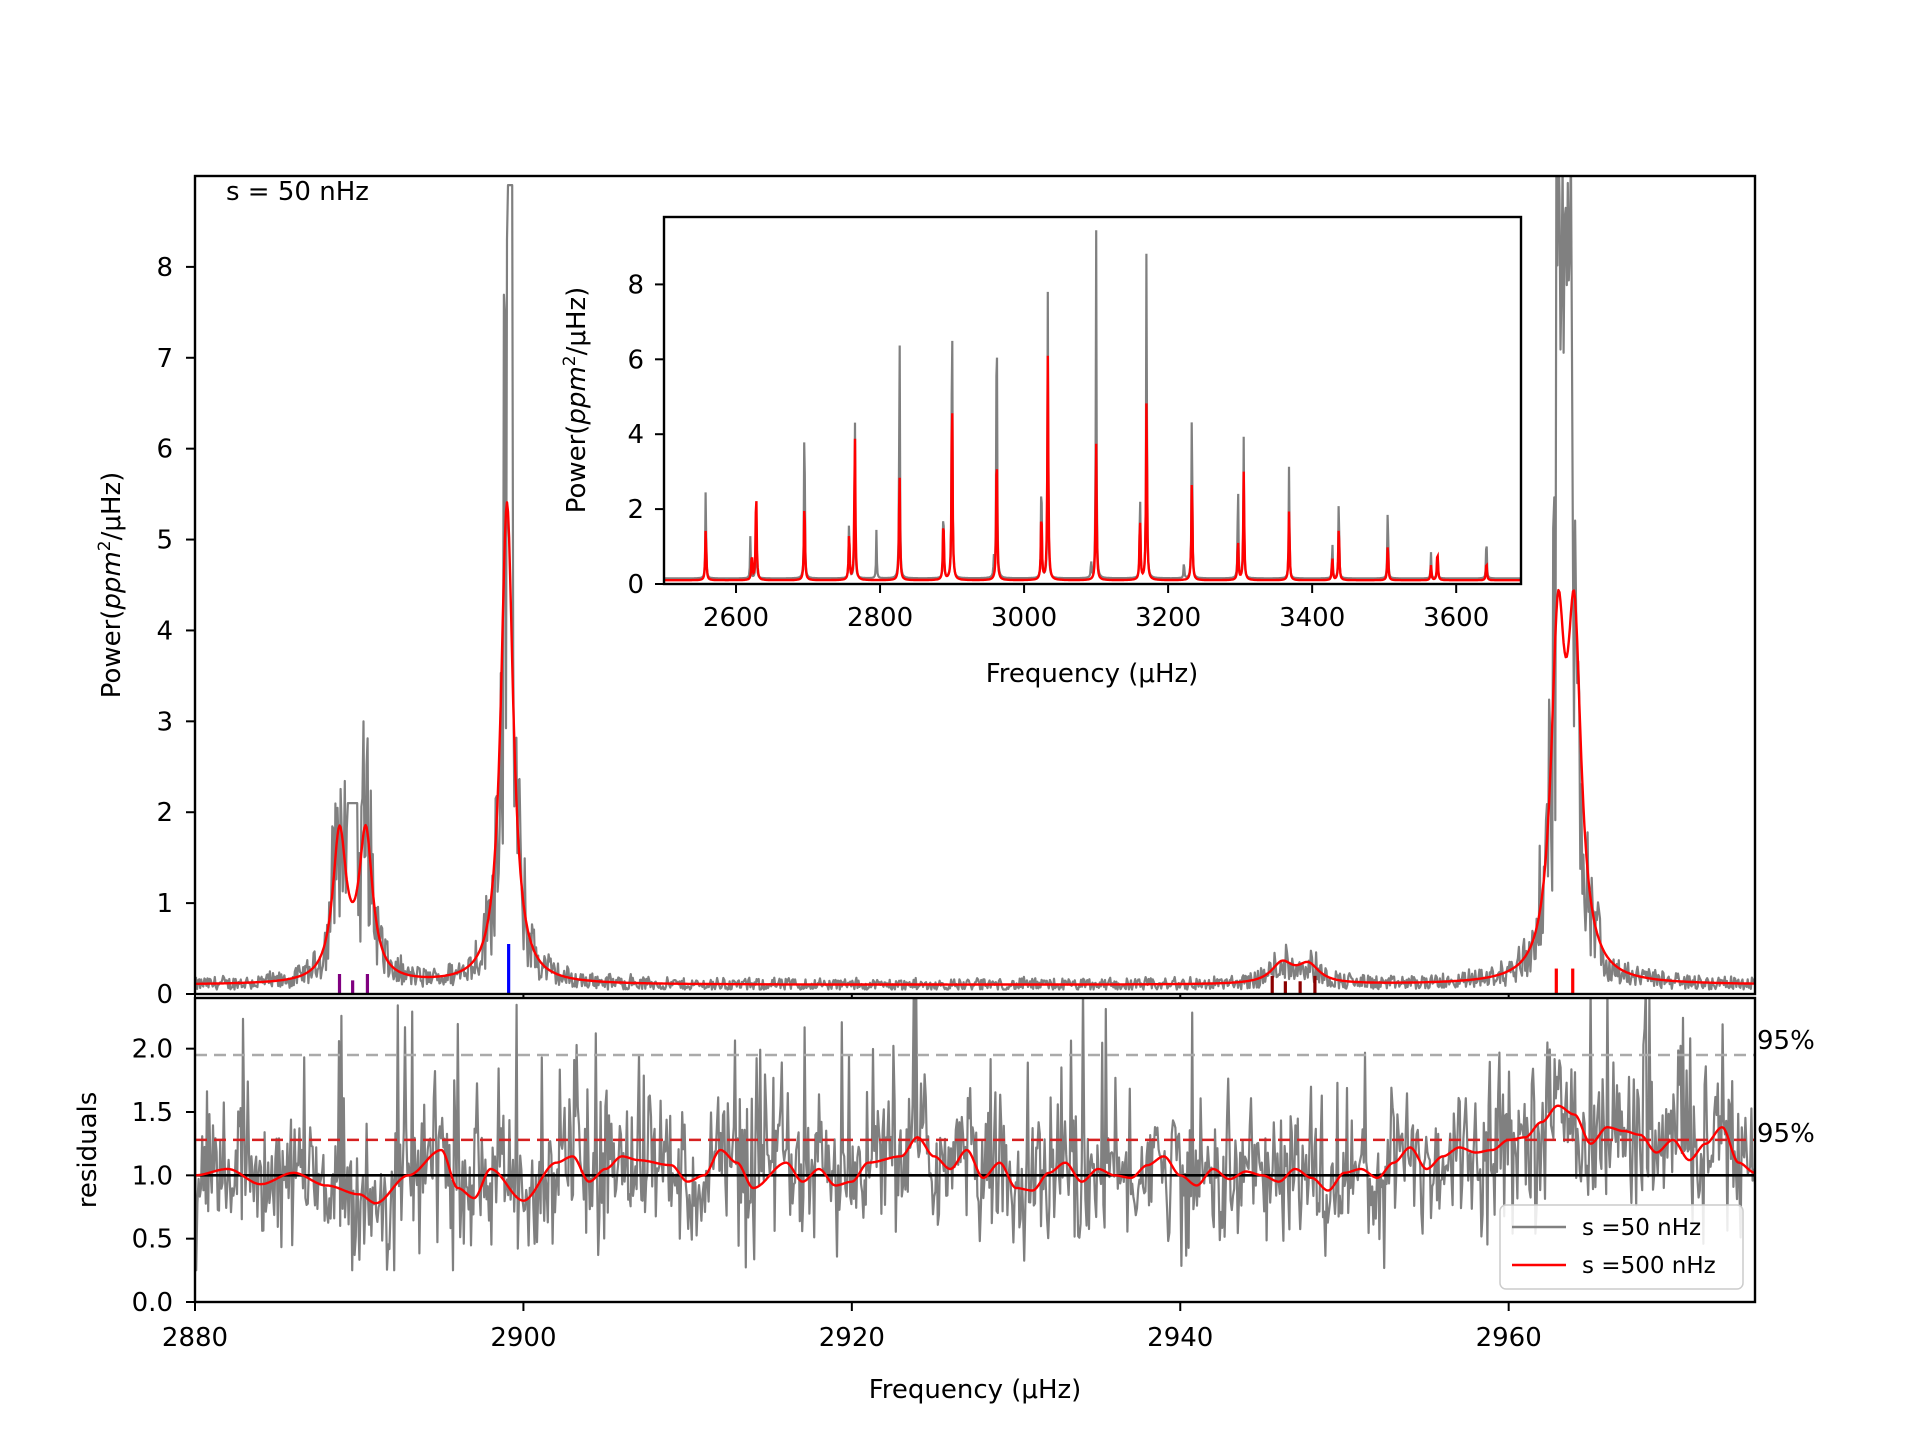 This screenshot has height=1440, width=1920. I want to click on y-tick-label: 1.0, so click(152, 1176).